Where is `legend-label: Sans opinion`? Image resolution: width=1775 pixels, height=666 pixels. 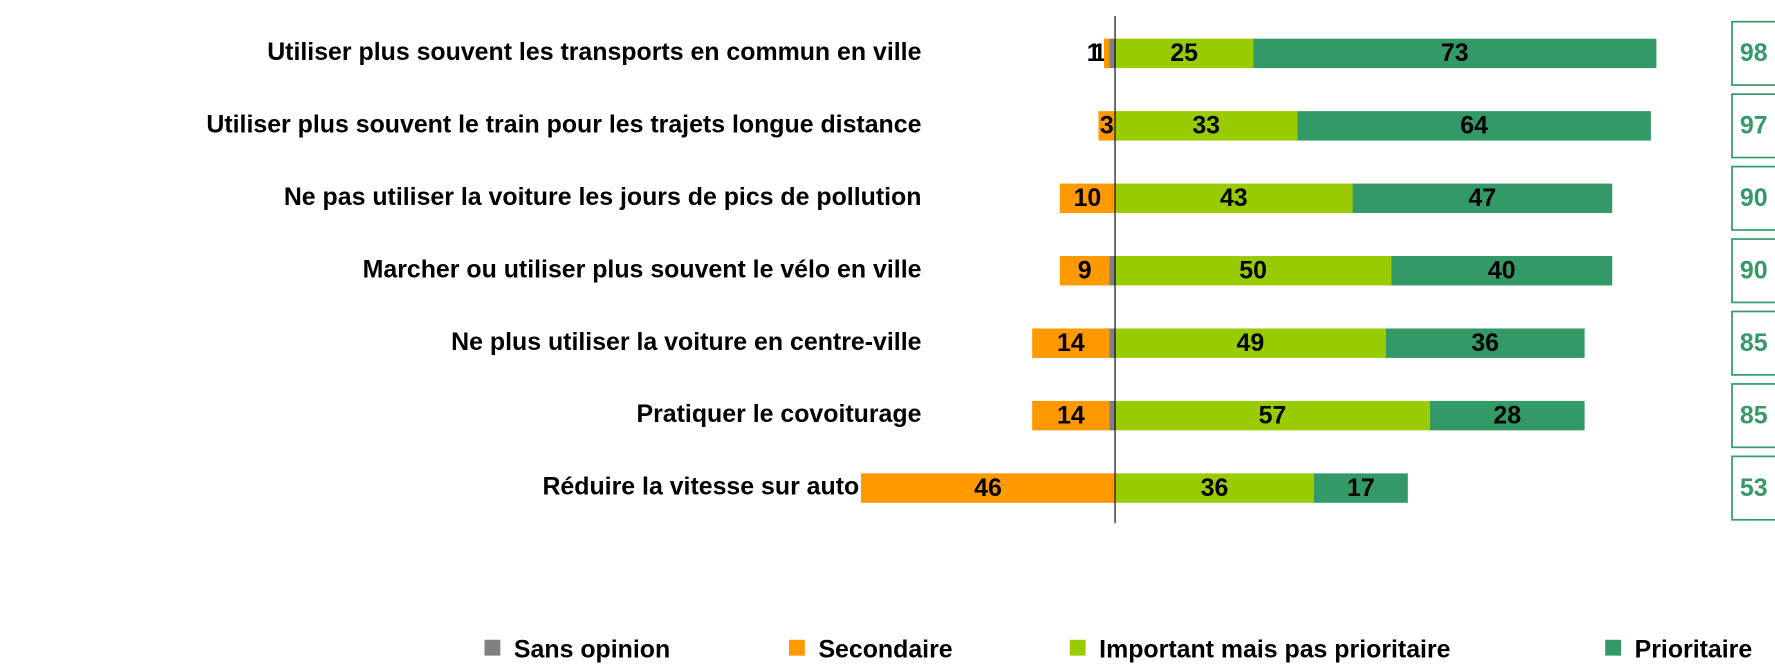
legend-label: Sans opinion is located at coordinates (592, 650).